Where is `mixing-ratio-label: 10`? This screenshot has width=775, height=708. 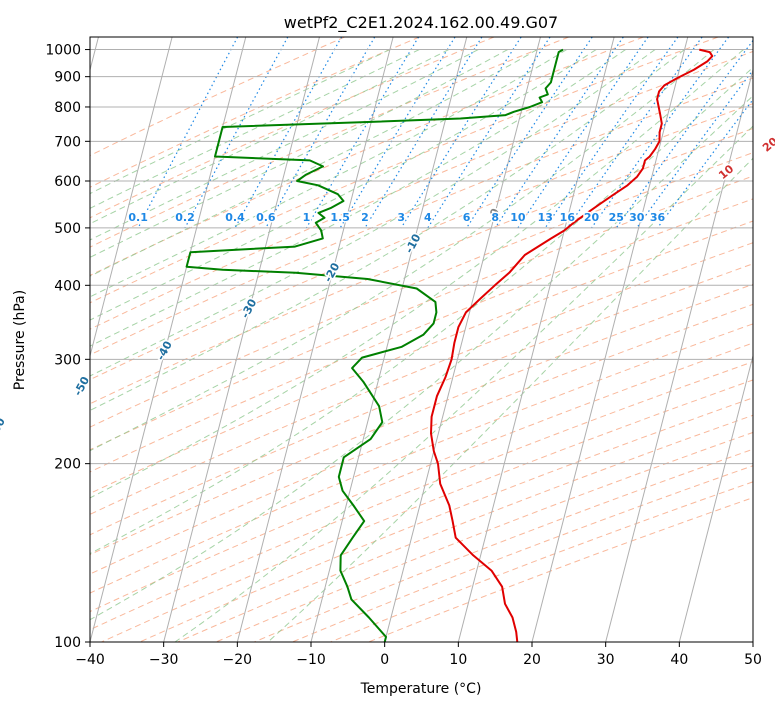
mixing-ratio-label: 10 is located at coordinates (518, 217).